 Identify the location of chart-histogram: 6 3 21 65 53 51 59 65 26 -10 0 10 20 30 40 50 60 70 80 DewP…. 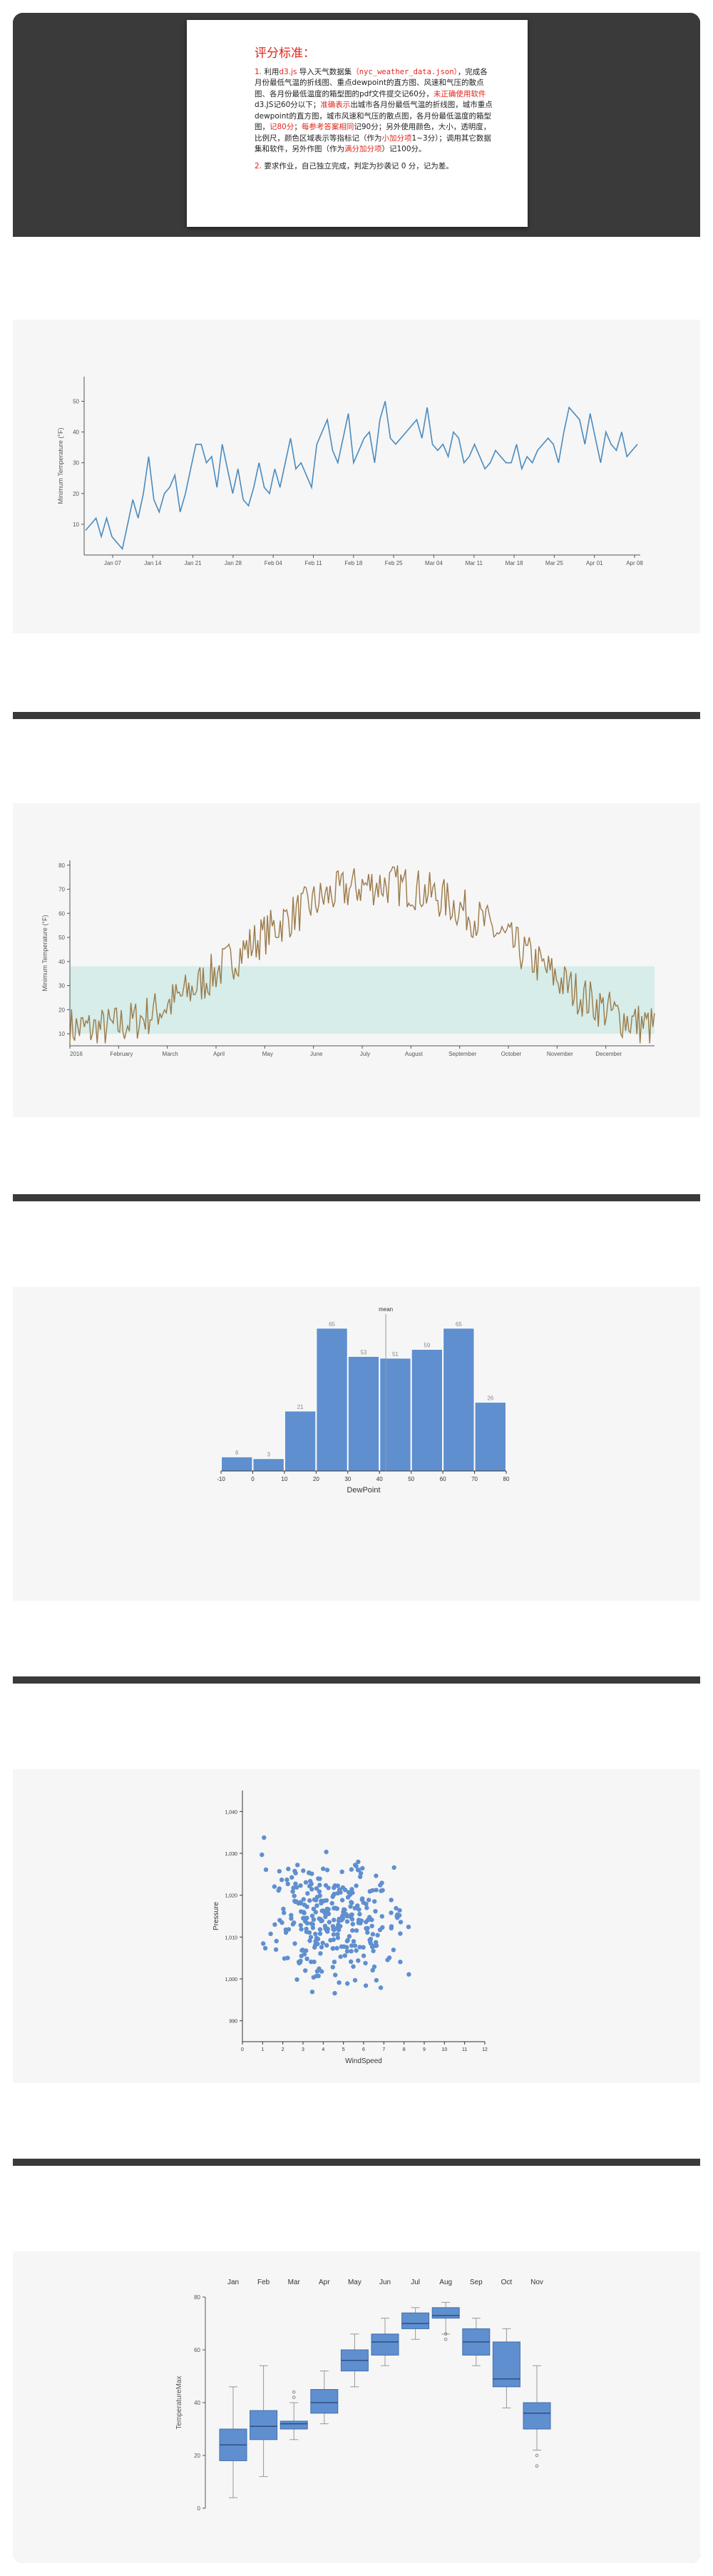
(363, 1400).